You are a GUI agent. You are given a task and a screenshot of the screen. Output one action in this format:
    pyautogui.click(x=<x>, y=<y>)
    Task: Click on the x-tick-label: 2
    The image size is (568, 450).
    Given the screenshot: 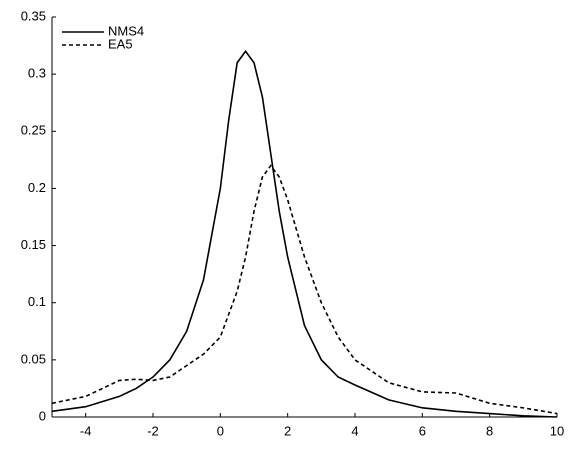 What is the action you would take?
    pyautogui.click(x=287, y=430)
    